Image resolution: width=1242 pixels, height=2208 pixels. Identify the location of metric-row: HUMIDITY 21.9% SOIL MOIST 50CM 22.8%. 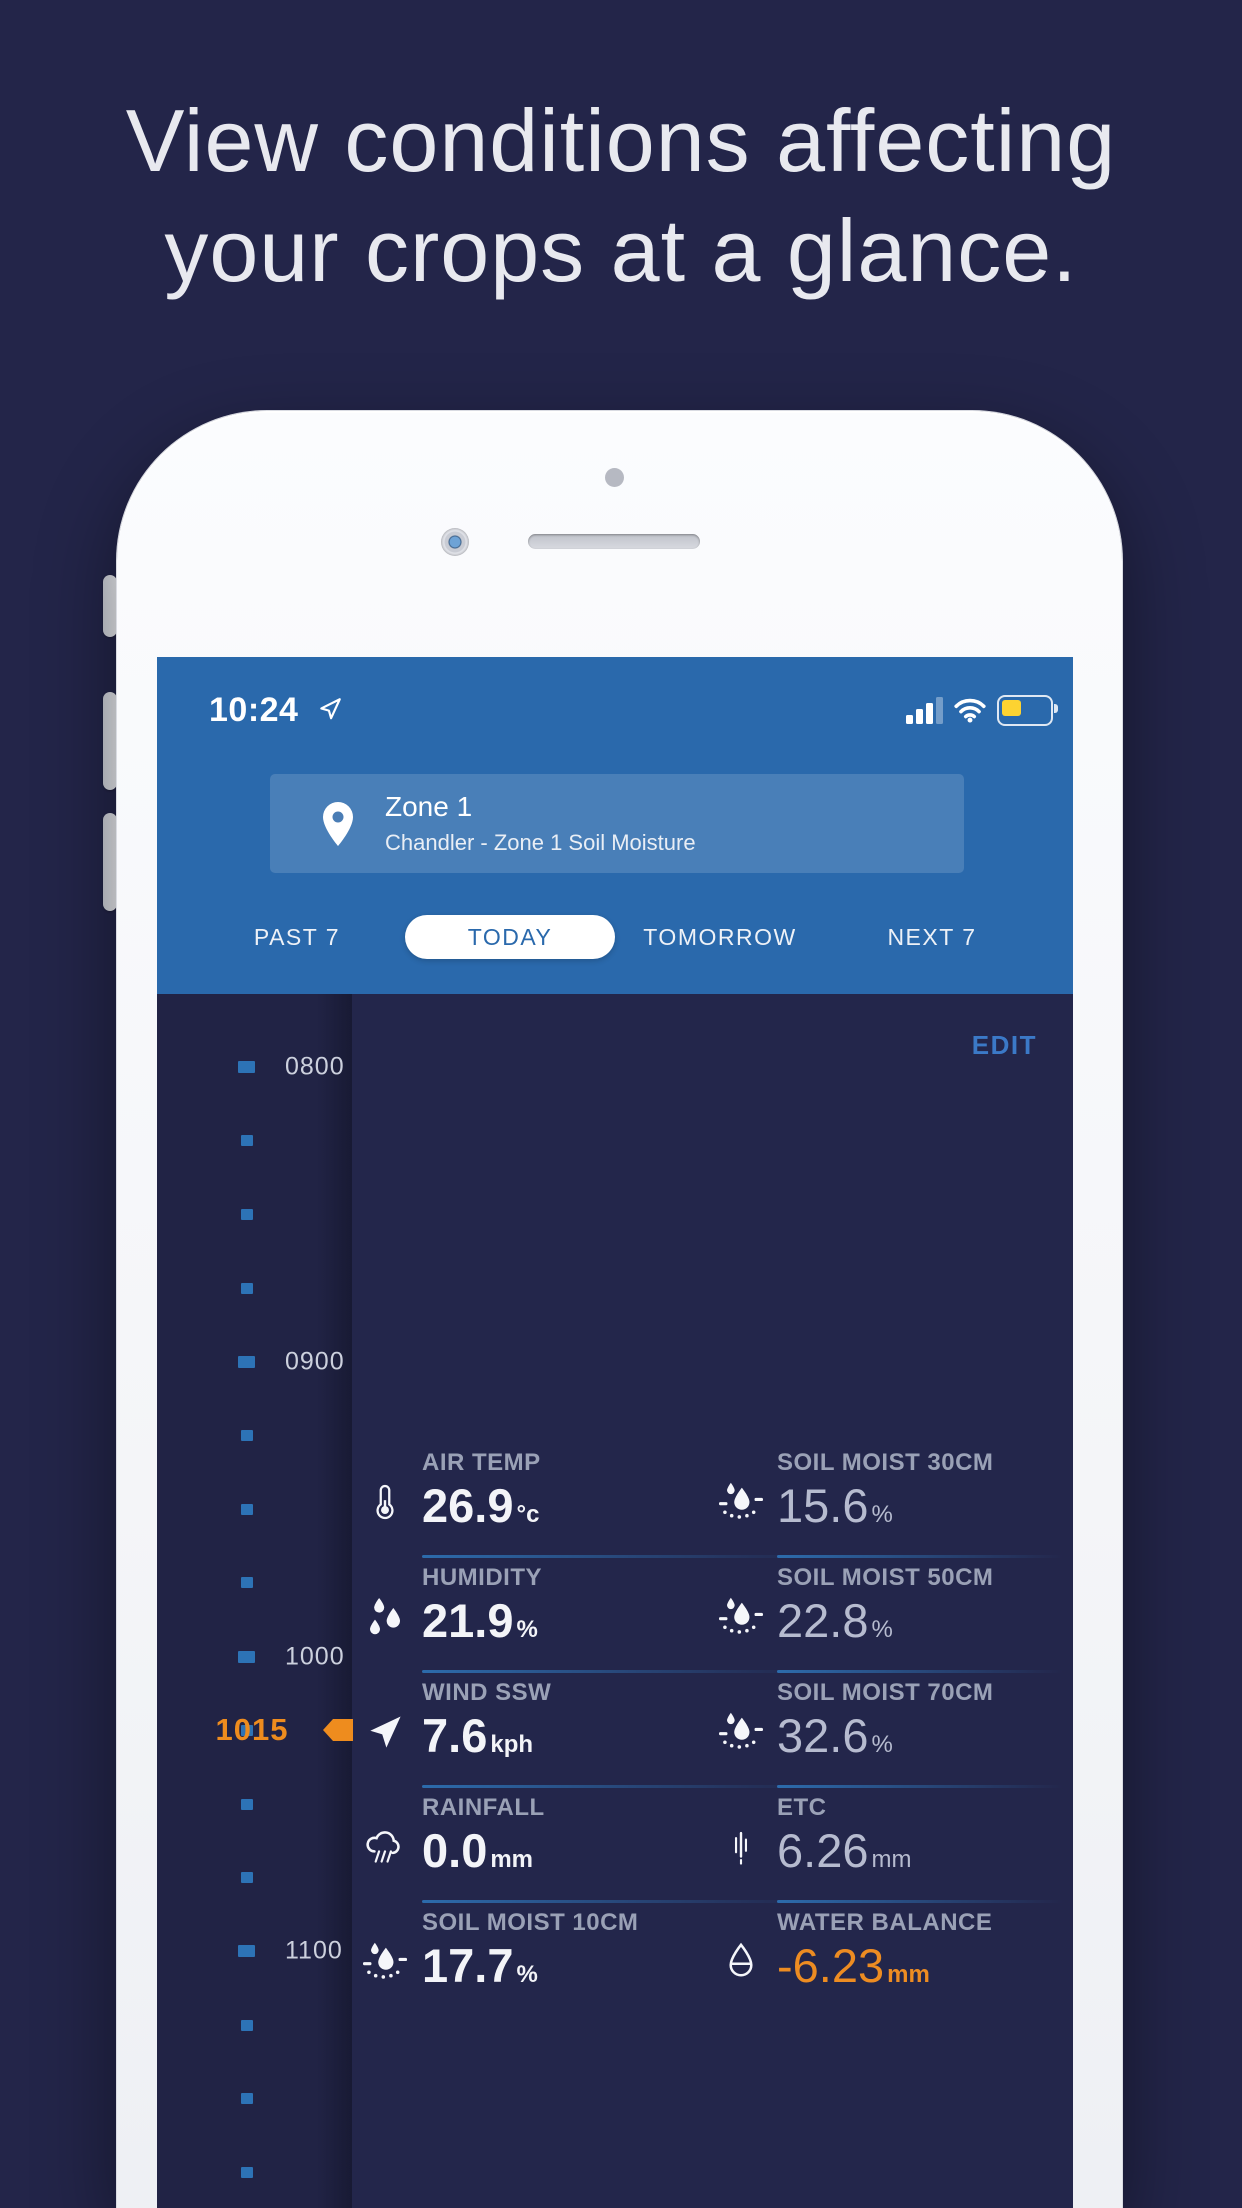
(615, 1621).